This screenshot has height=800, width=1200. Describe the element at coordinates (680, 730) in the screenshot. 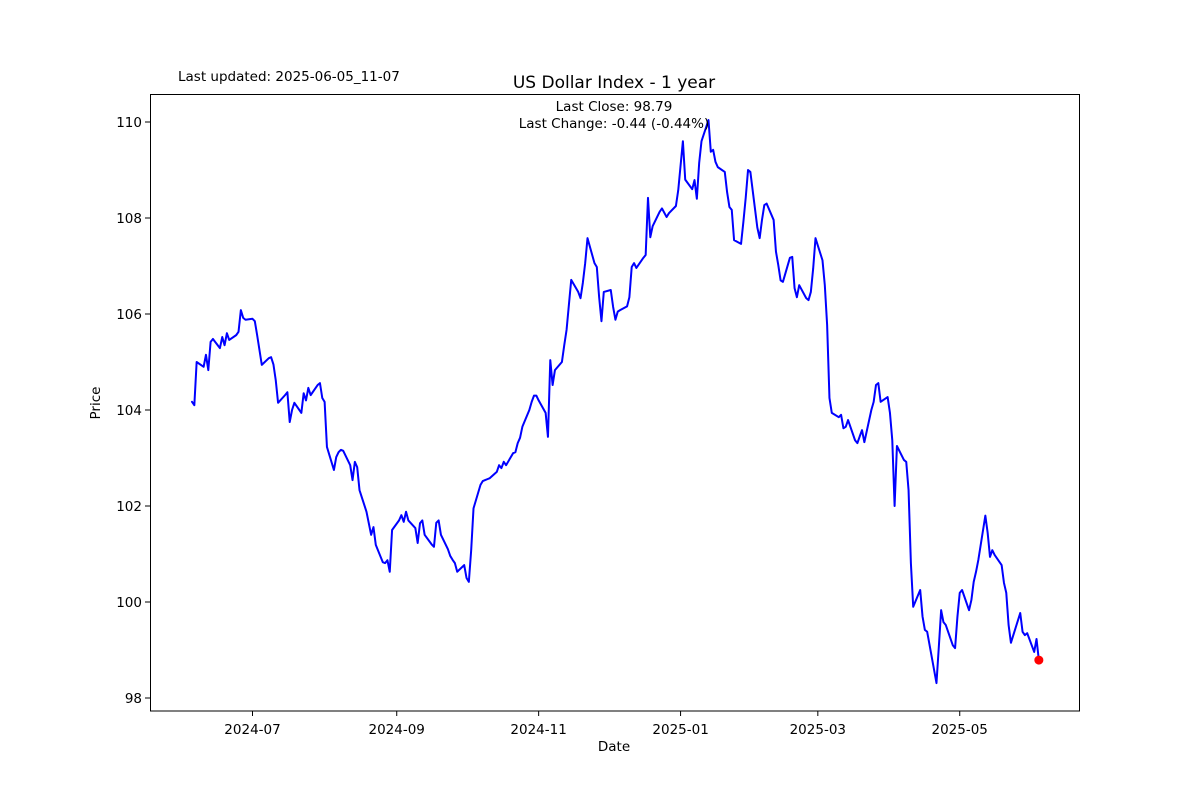

I see `x-tick-label: 2025-01` at that location.